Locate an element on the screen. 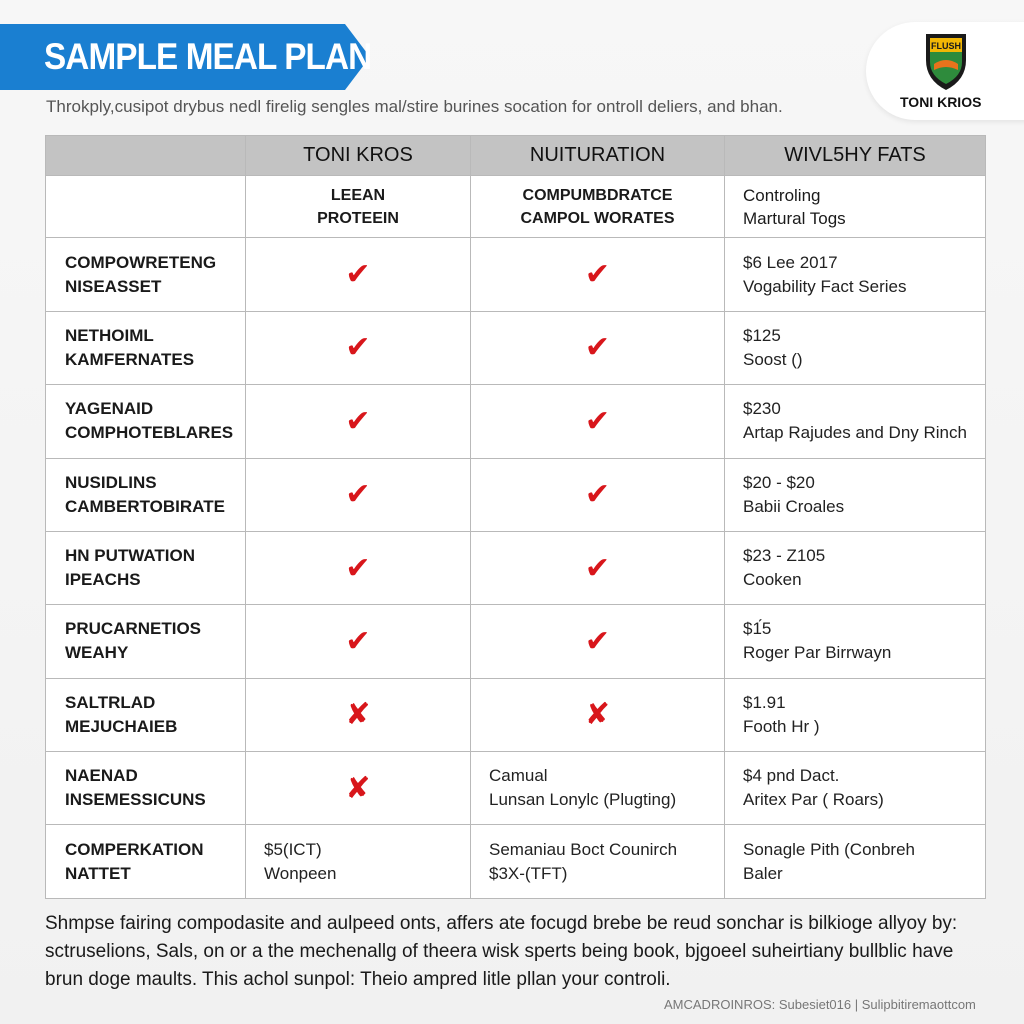 The image size is (1024, 1024). subheader-line: LEEAN is located at coordinates (358, 195).